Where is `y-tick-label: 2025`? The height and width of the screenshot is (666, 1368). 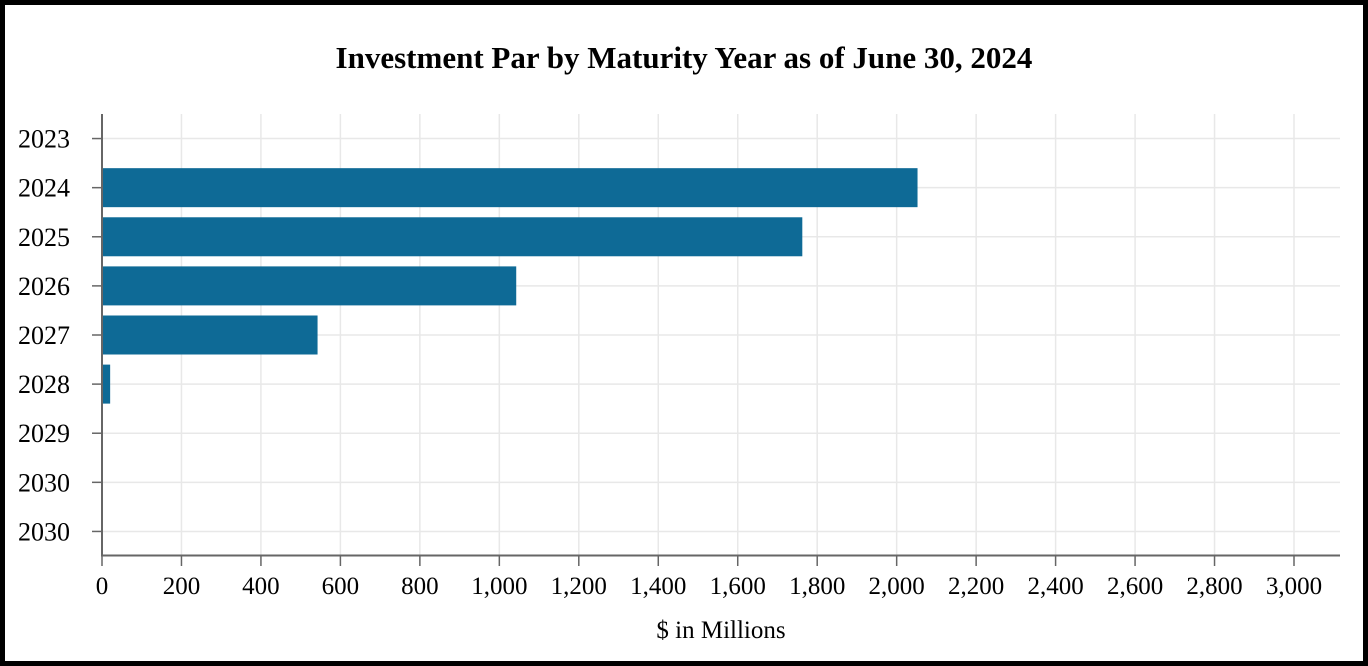
y-tick-label: 2025 is located at coordinates (44, 237).